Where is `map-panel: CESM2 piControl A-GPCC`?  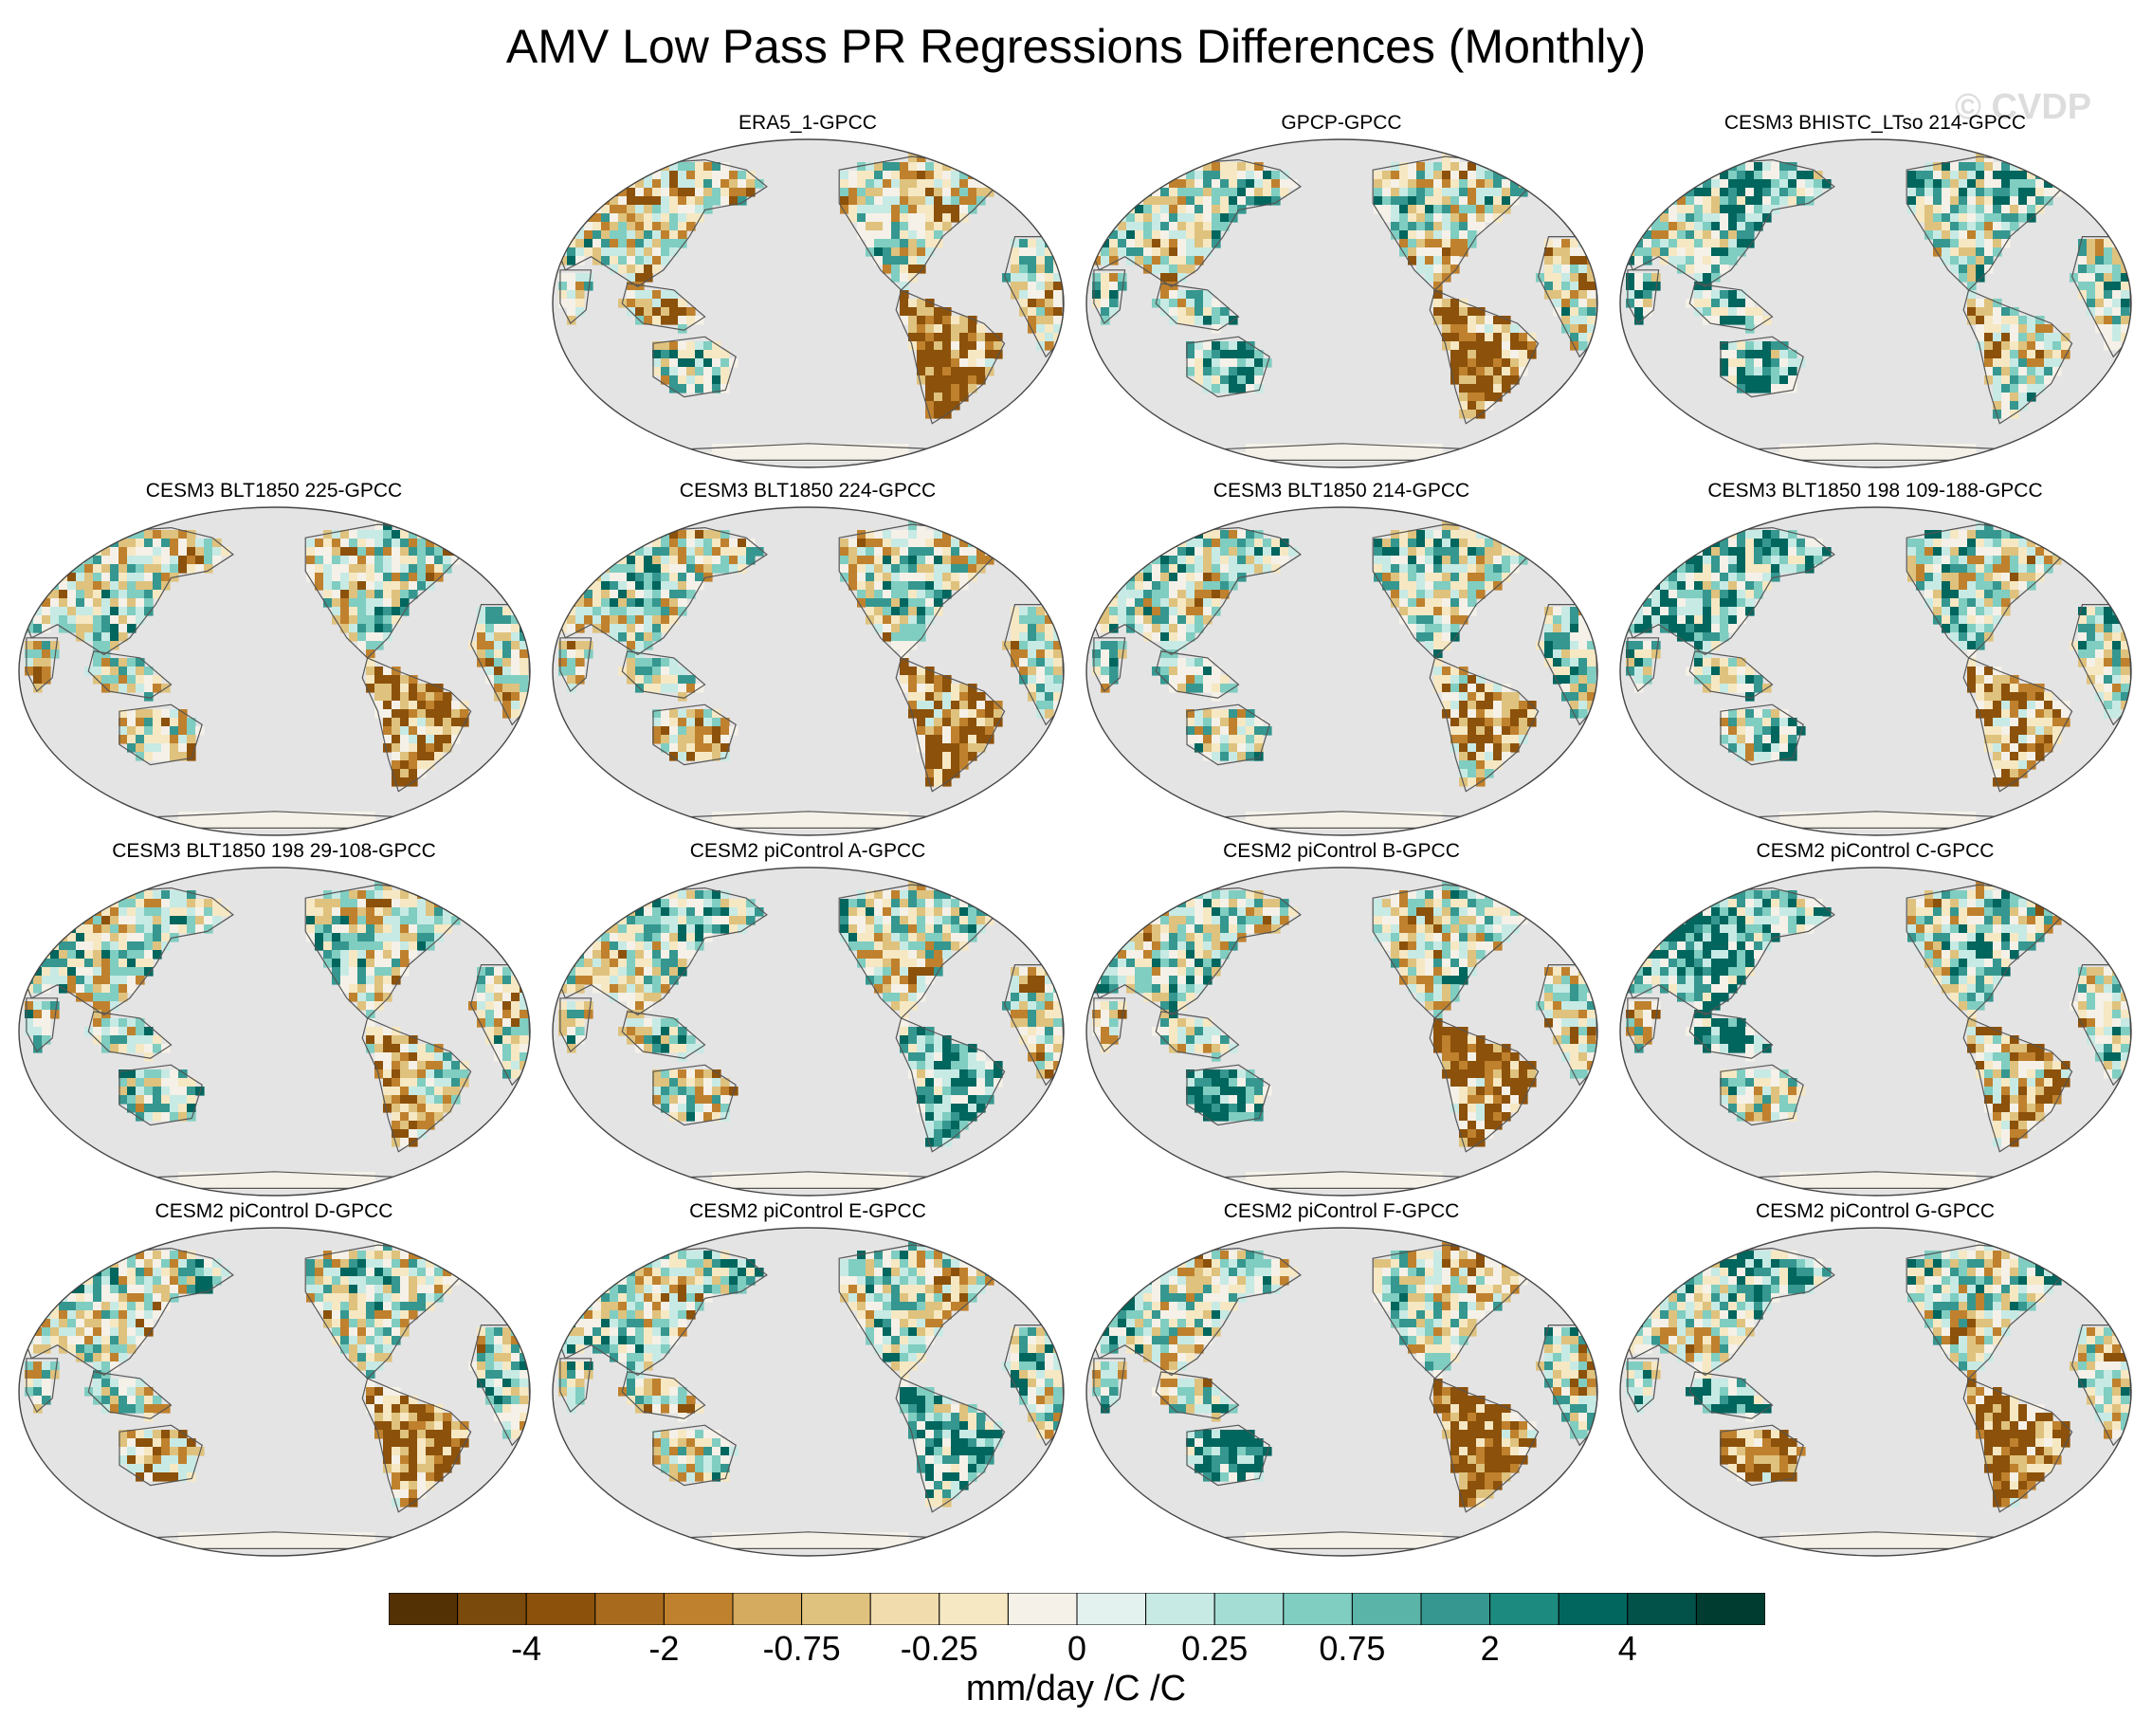
map-panel: CESM2 piControl A-GPCC is located at coordinates (808, 1020).